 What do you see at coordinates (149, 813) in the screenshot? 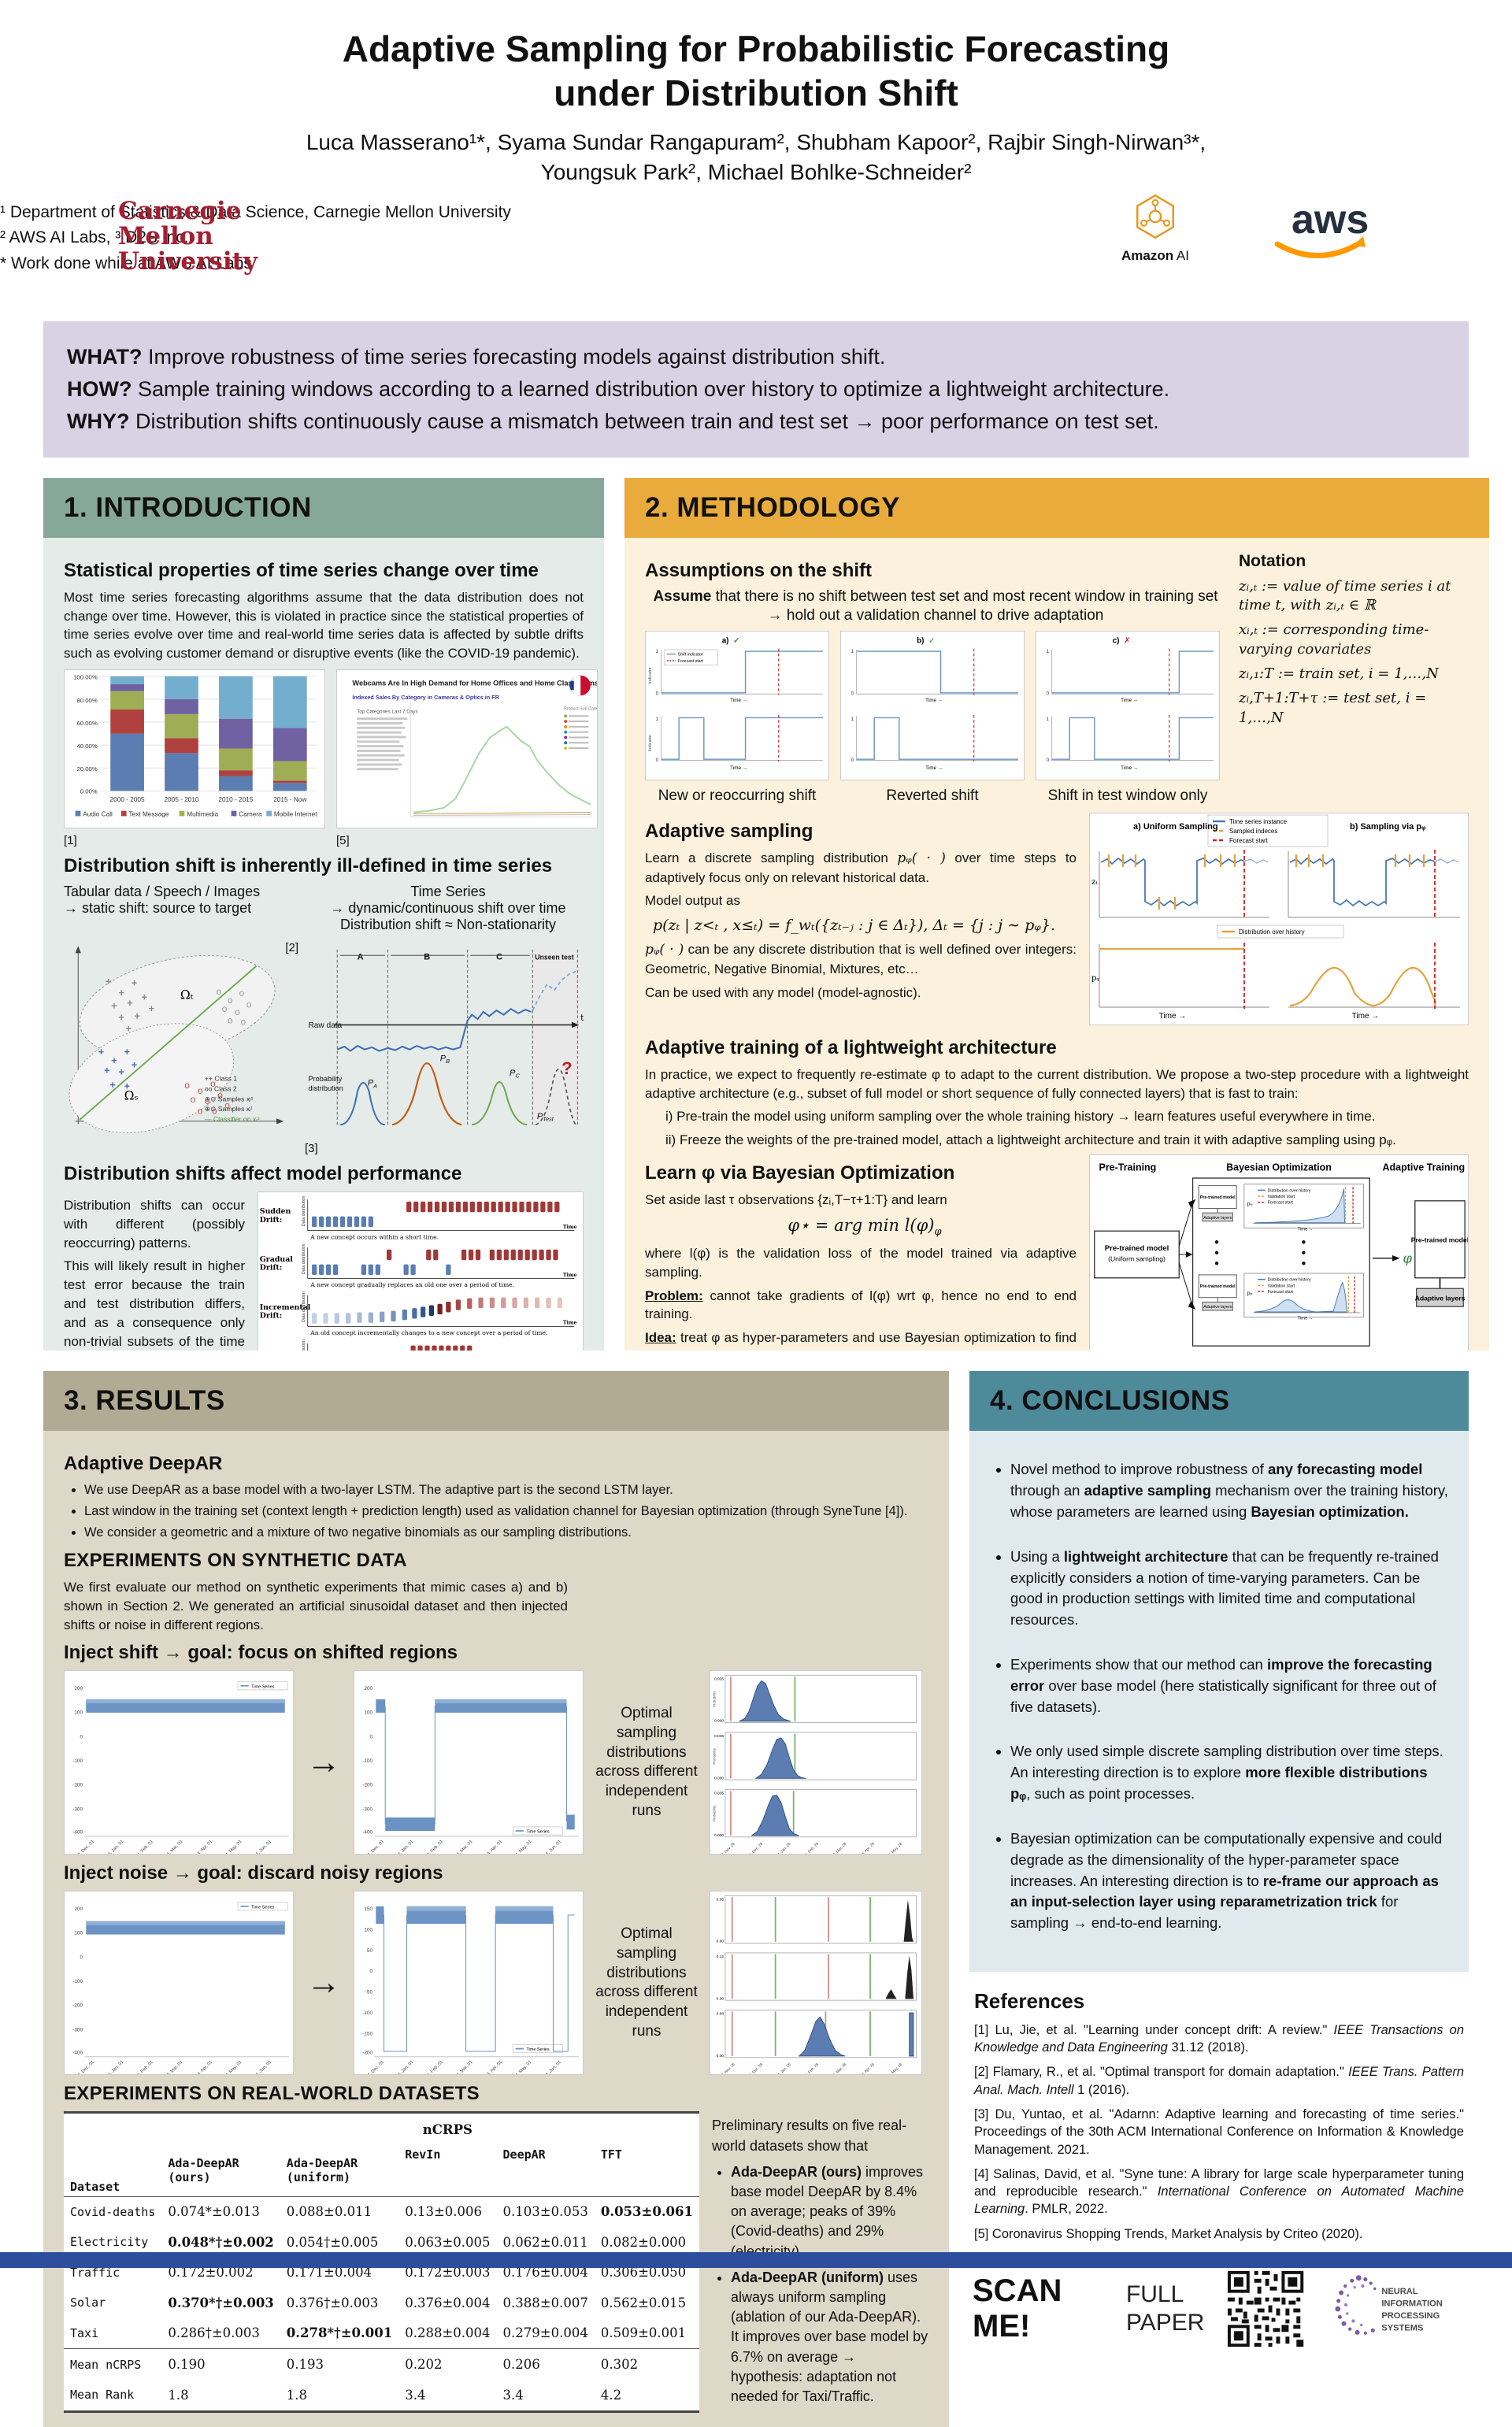
I see `bar-legend: Text Message` at bounding box center [149, 813].